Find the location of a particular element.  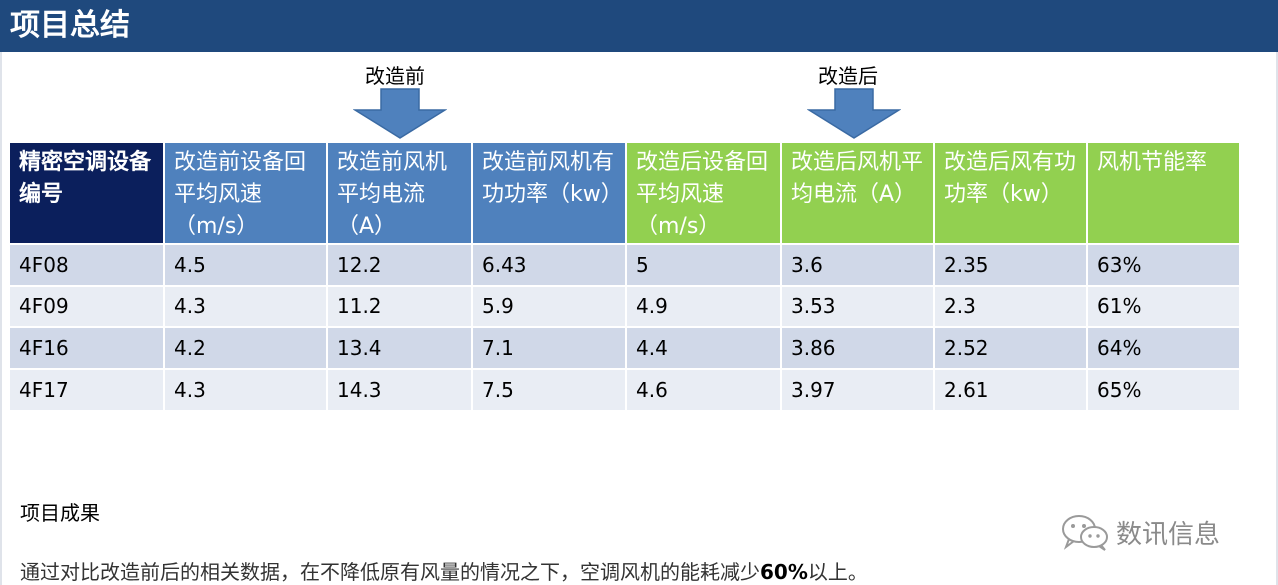

header-after-airspeed: 改造后设备回平均风速（m/s） is located at coordinates (704, 193).